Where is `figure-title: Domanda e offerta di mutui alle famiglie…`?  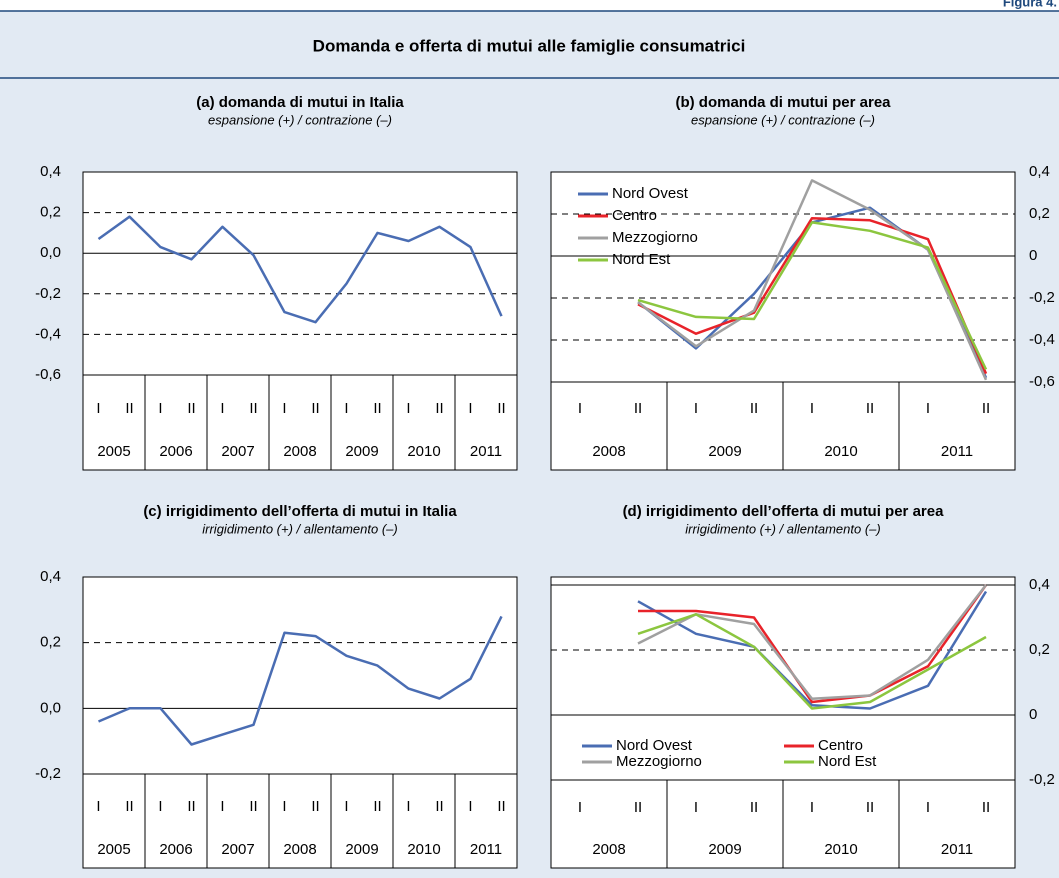 figure-title: Domanda e offerta di mutui alle famiglie… is located at coordinates (529, 45).